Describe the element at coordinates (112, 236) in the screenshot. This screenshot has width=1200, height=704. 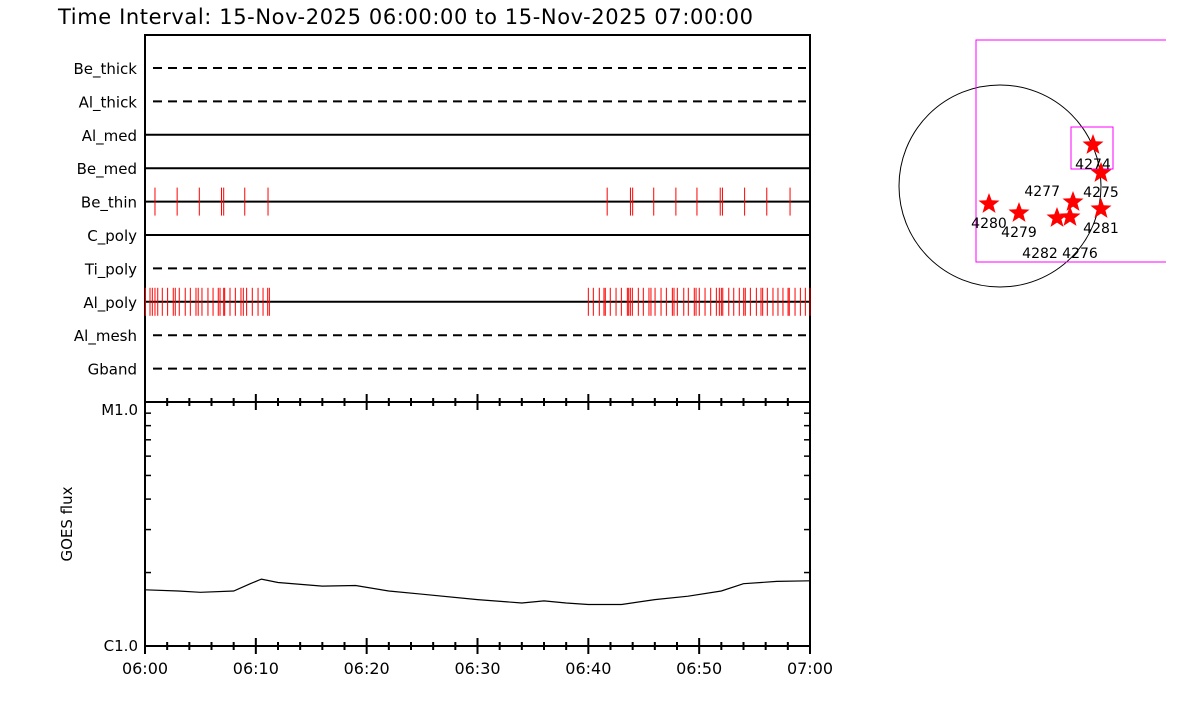
I see `row-label-c_poly: C_poly` at that location.